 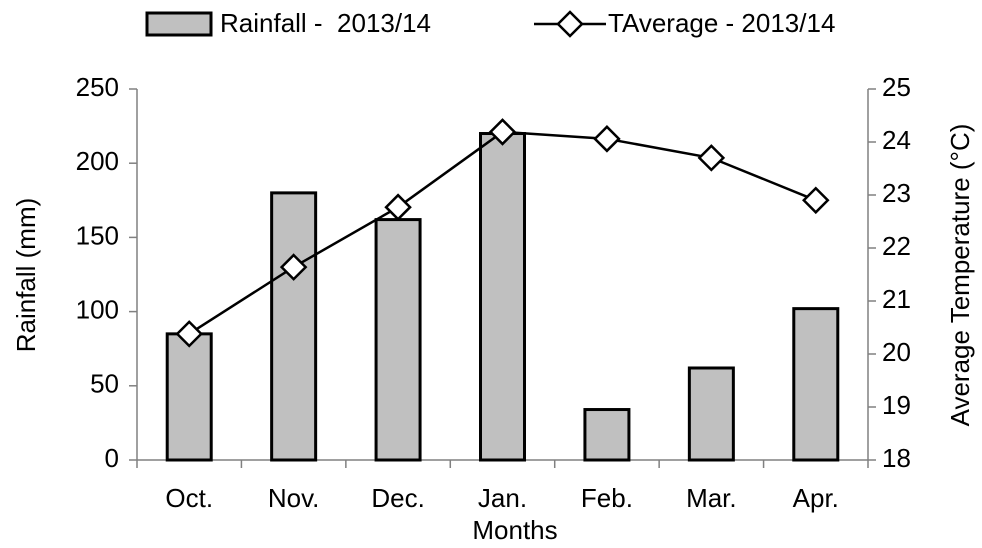 What do you see at coordinates (189, 498) in the screenshot?
I see `x-tick-label: Oct.` at bounding box center [189, 498].